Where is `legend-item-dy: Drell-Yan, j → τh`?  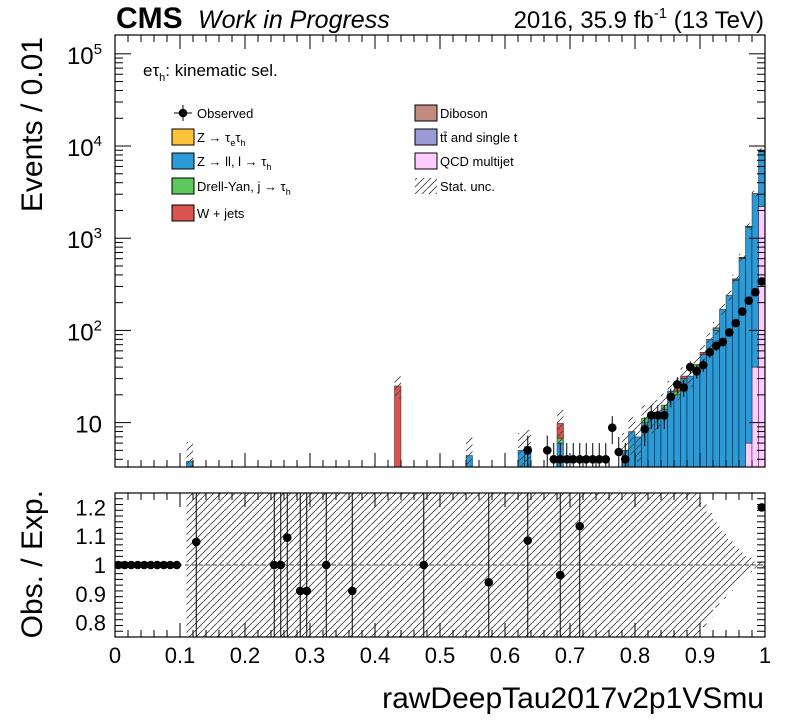
legend-item-dy: Drell-Yan, j → τh is located at coordinates (231, 187).